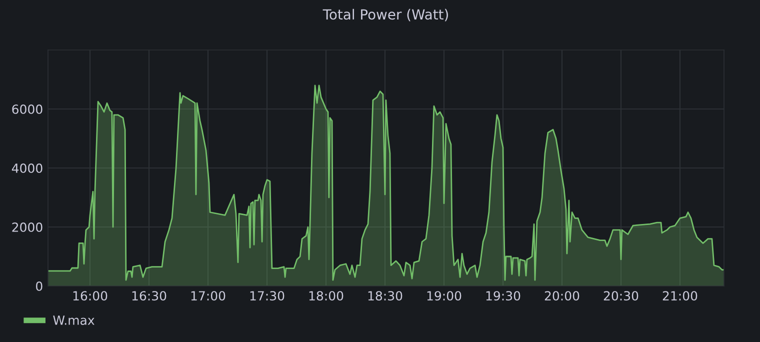  I want to click on legend-label: W.max, so click(73, 320).